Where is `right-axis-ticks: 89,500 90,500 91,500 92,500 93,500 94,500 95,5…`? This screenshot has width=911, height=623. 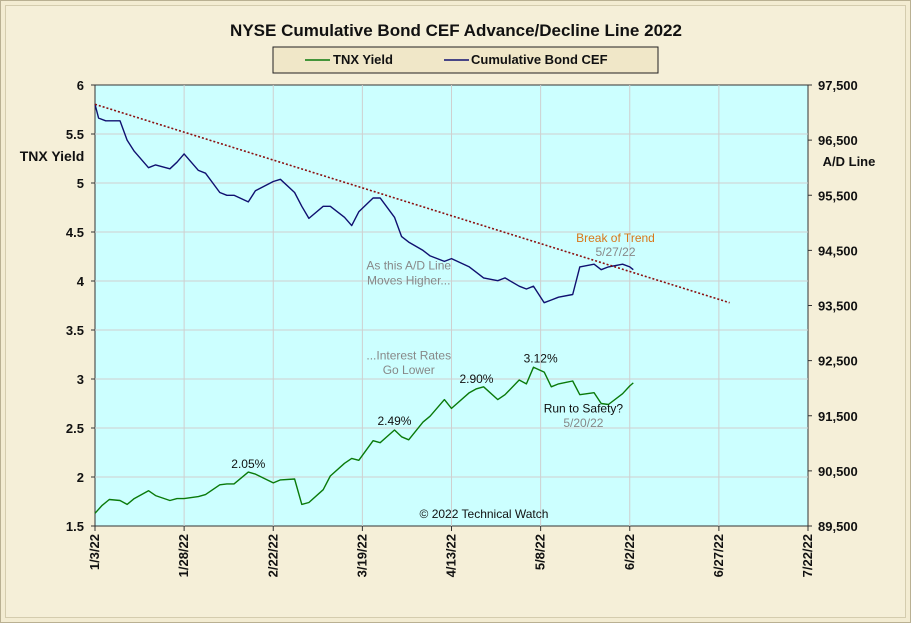 right-axis-ticks: 89,500 90,500 91,500 92,500 93,500 94,500 95,5… is located at coordinates (833, 306).